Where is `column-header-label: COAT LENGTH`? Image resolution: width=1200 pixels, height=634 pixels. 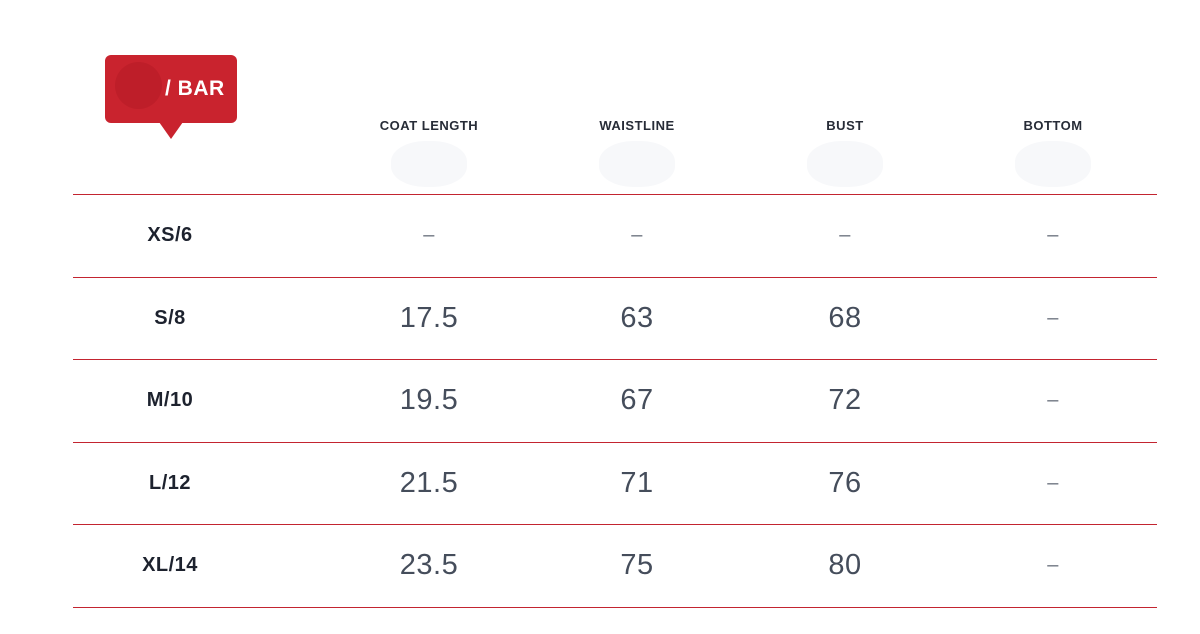 column-header-label: COAT LENGTH is located at coordinates (429, 125).